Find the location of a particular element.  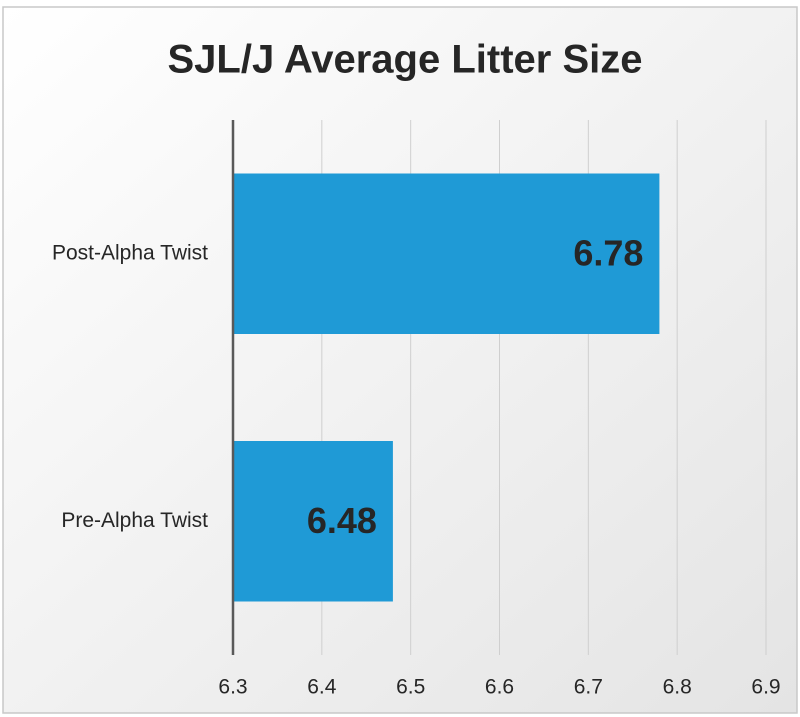

x-tick-label: 6.4 is located at coordinates (322, 687).